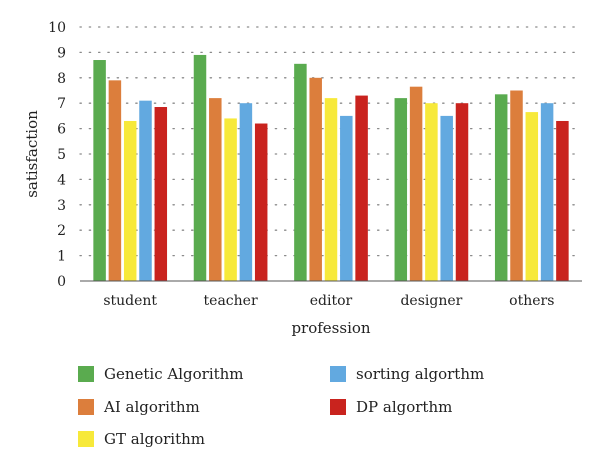 This screenshot has width=600, height=469. What do you see at coordinates (61, 53) in the screenshot?
I see `y-tick-label: 9` at bounding box center [61, 53].